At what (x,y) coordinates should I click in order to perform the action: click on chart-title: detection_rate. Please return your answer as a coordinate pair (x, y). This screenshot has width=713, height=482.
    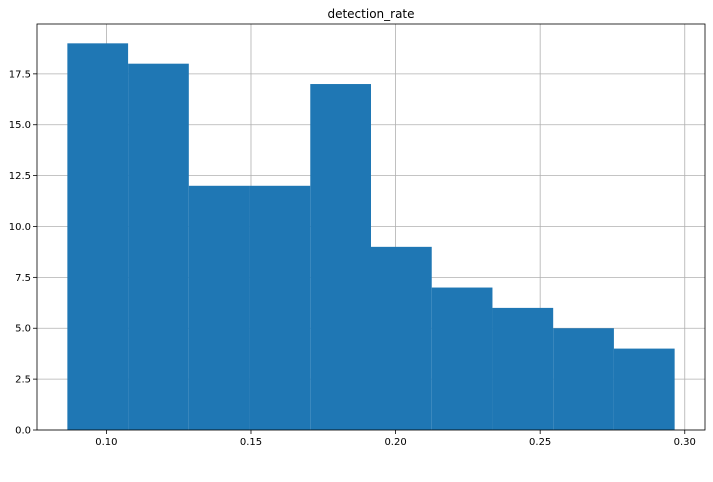
    Looking at the image, I should click on (370, 14).